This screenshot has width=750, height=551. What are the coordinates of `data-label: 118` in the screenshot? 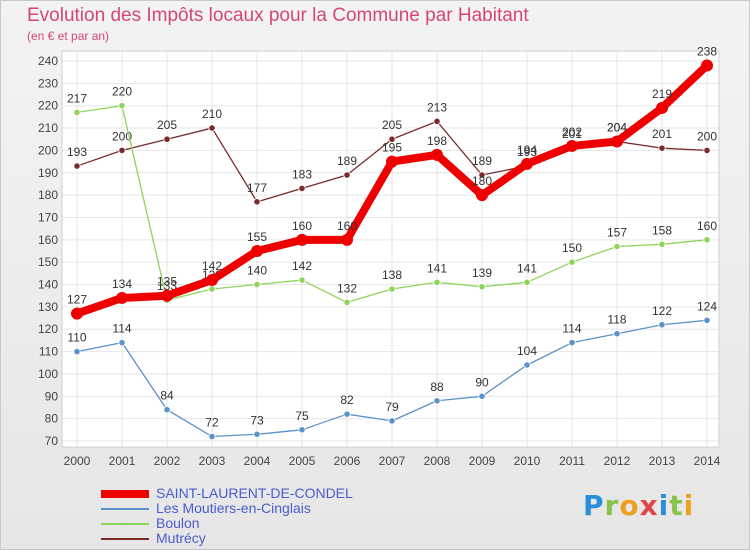 It's located at (616, 320).